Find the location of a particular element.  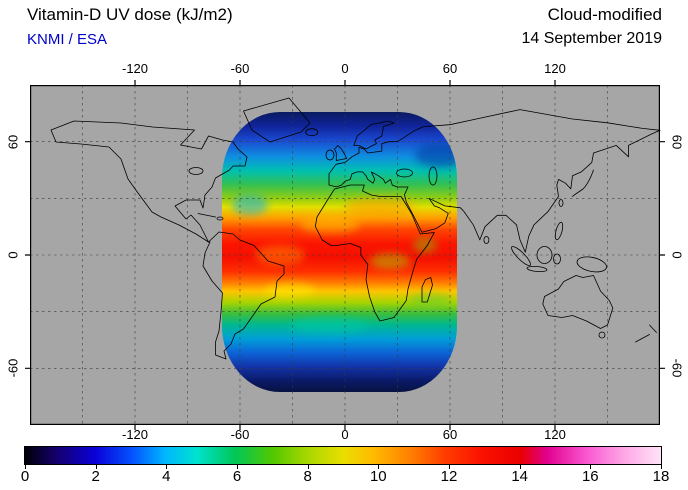

coastline-eurasia is located at coordinates (494, 181).